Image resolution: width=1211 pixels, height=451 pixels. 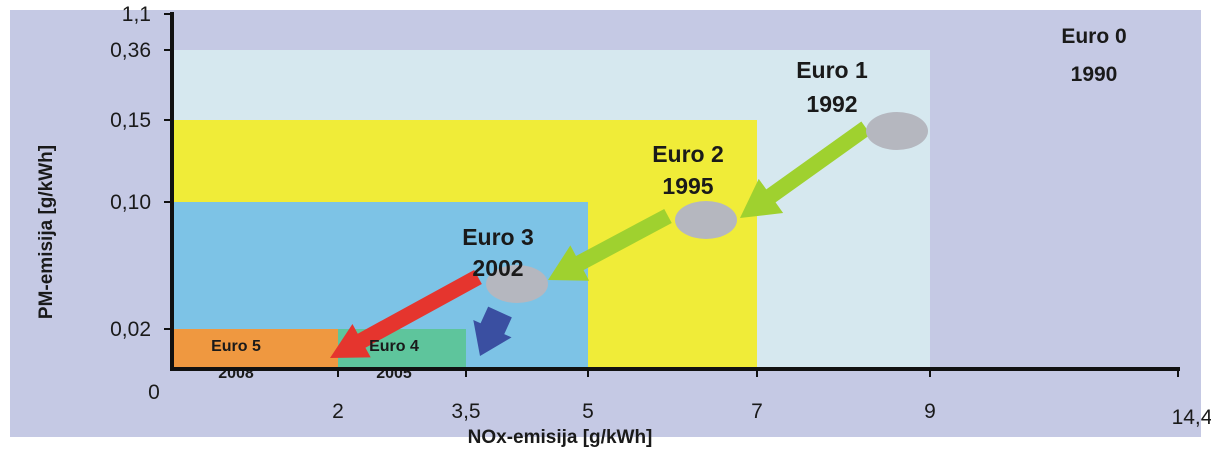 What do you see at coordinates (1191, 417) in the screenshot?
I see `x-tick-label: 14,4` at bounding box center [1191, 417].